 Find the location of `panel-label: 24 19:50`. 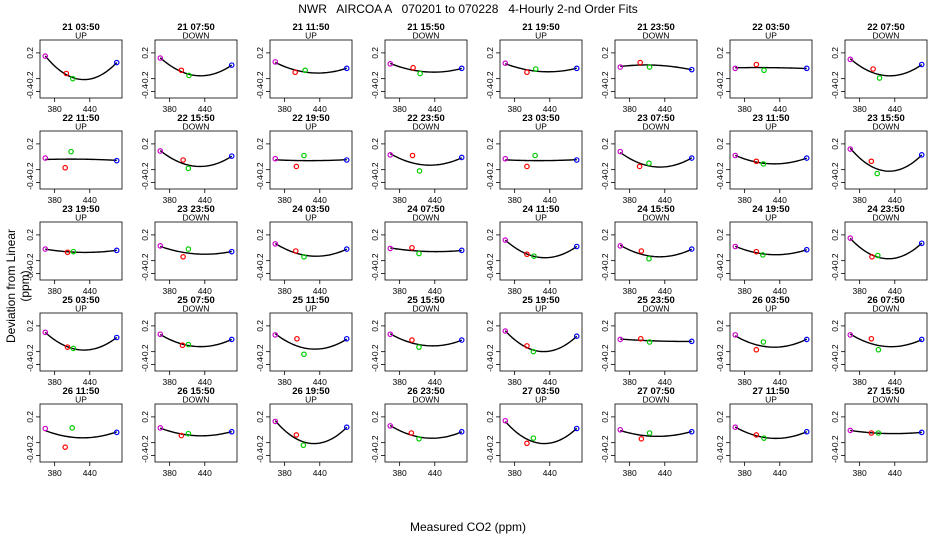

panel-label: 24 19:50 is located at coordinates (771, 209).